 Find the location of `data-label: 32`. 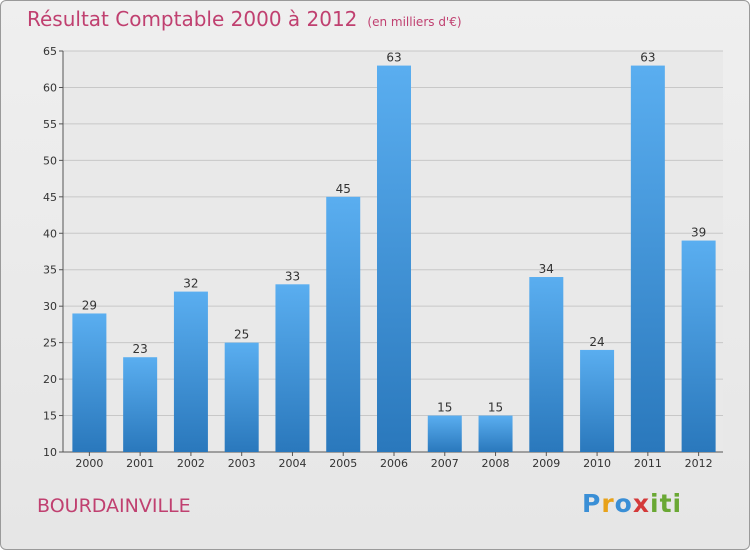

data-label: 32 is located at coordinates (190, 284).